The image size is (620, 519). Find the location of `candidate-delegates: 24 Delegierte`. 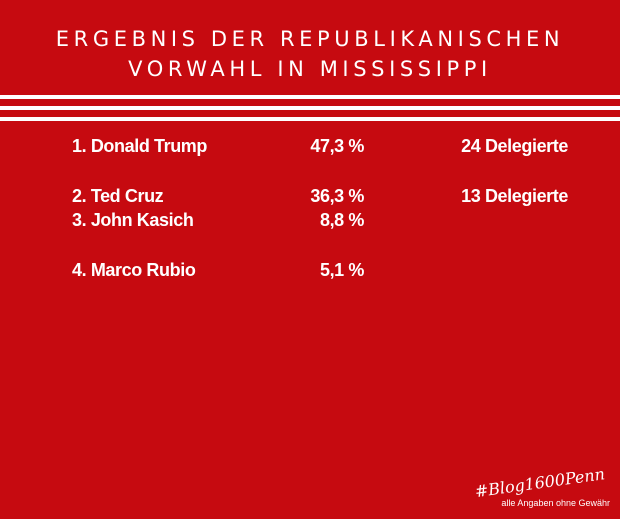

candidate-delegates: 24 Delegierte is located at coordinates (514, 146).